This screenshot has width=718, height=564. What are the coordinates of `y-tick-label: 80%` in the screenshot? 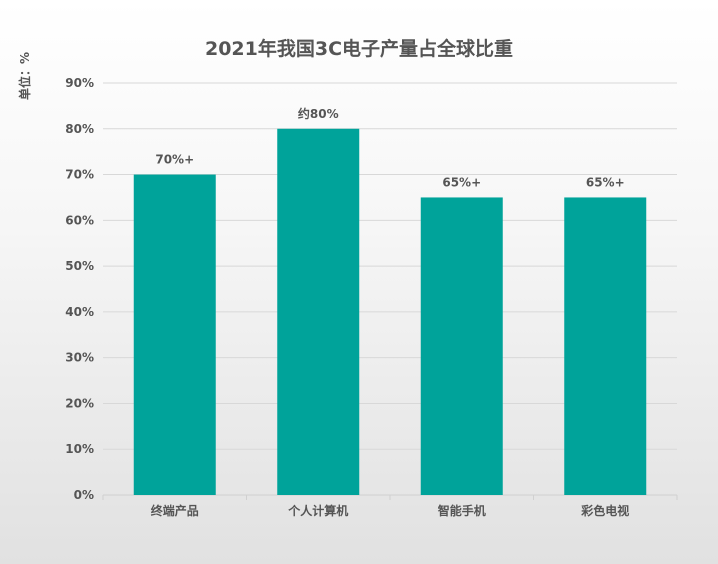 It's located at (79, 129).